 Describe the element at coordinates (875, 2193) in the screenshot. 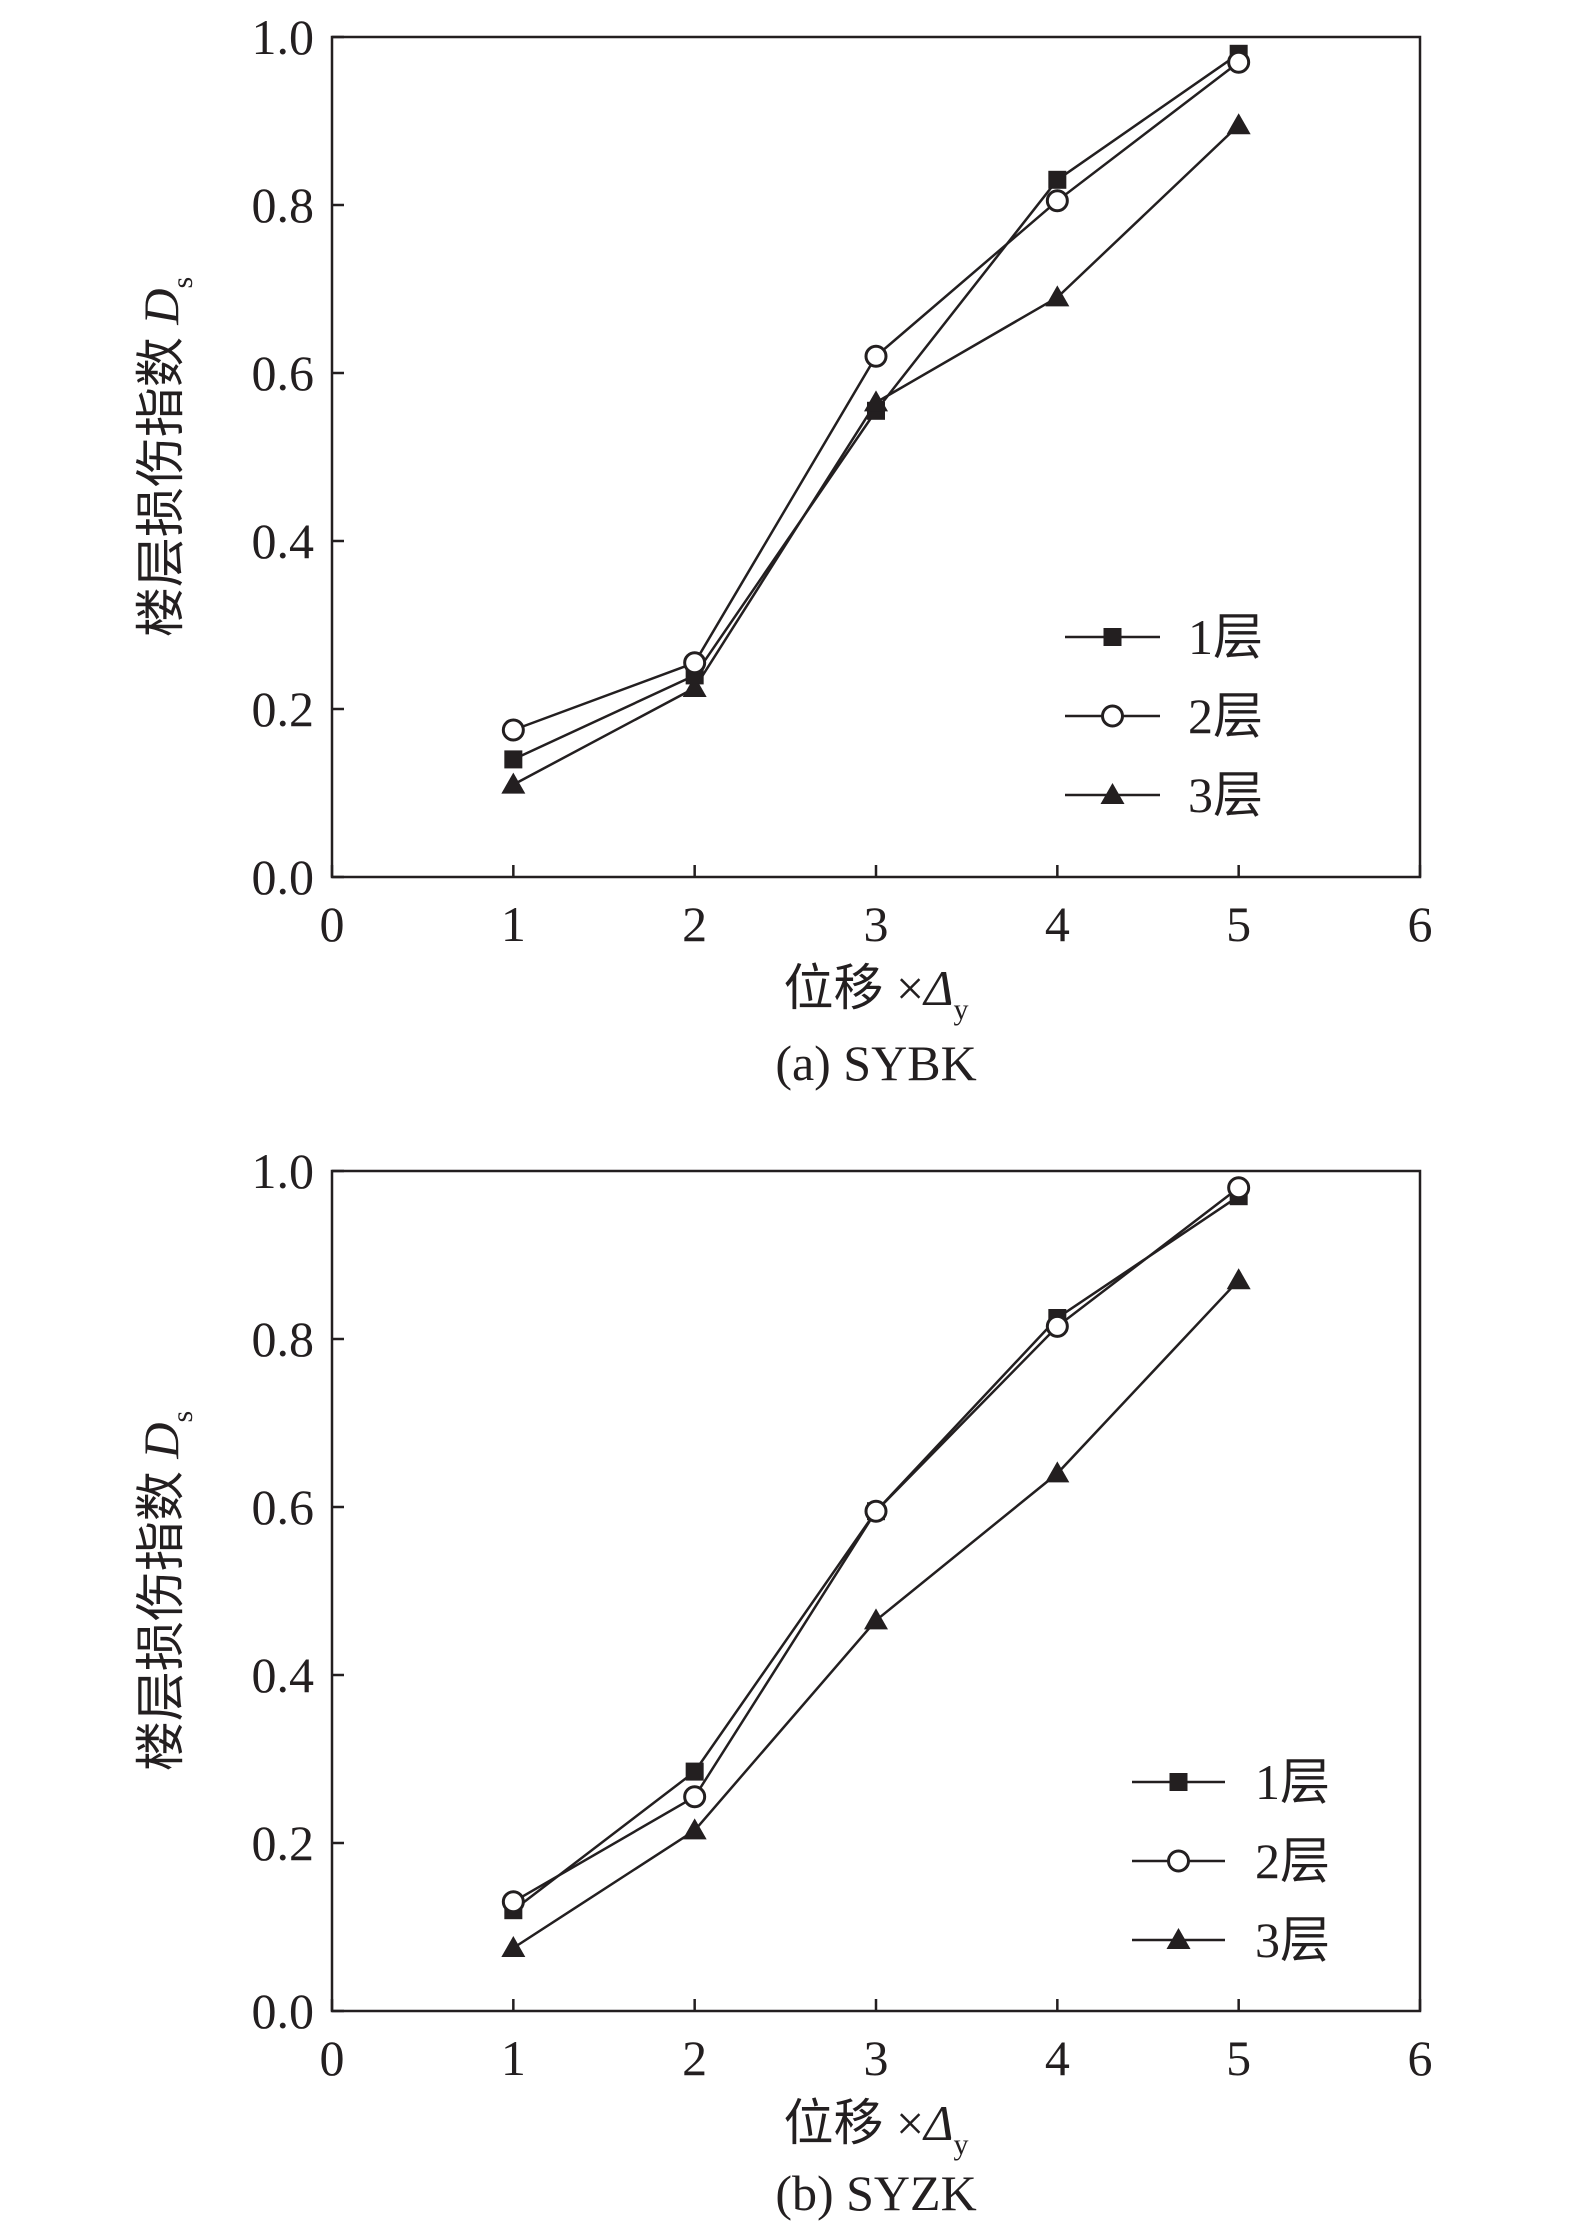

I see `chart-caption: (b) SYZK` at that location.